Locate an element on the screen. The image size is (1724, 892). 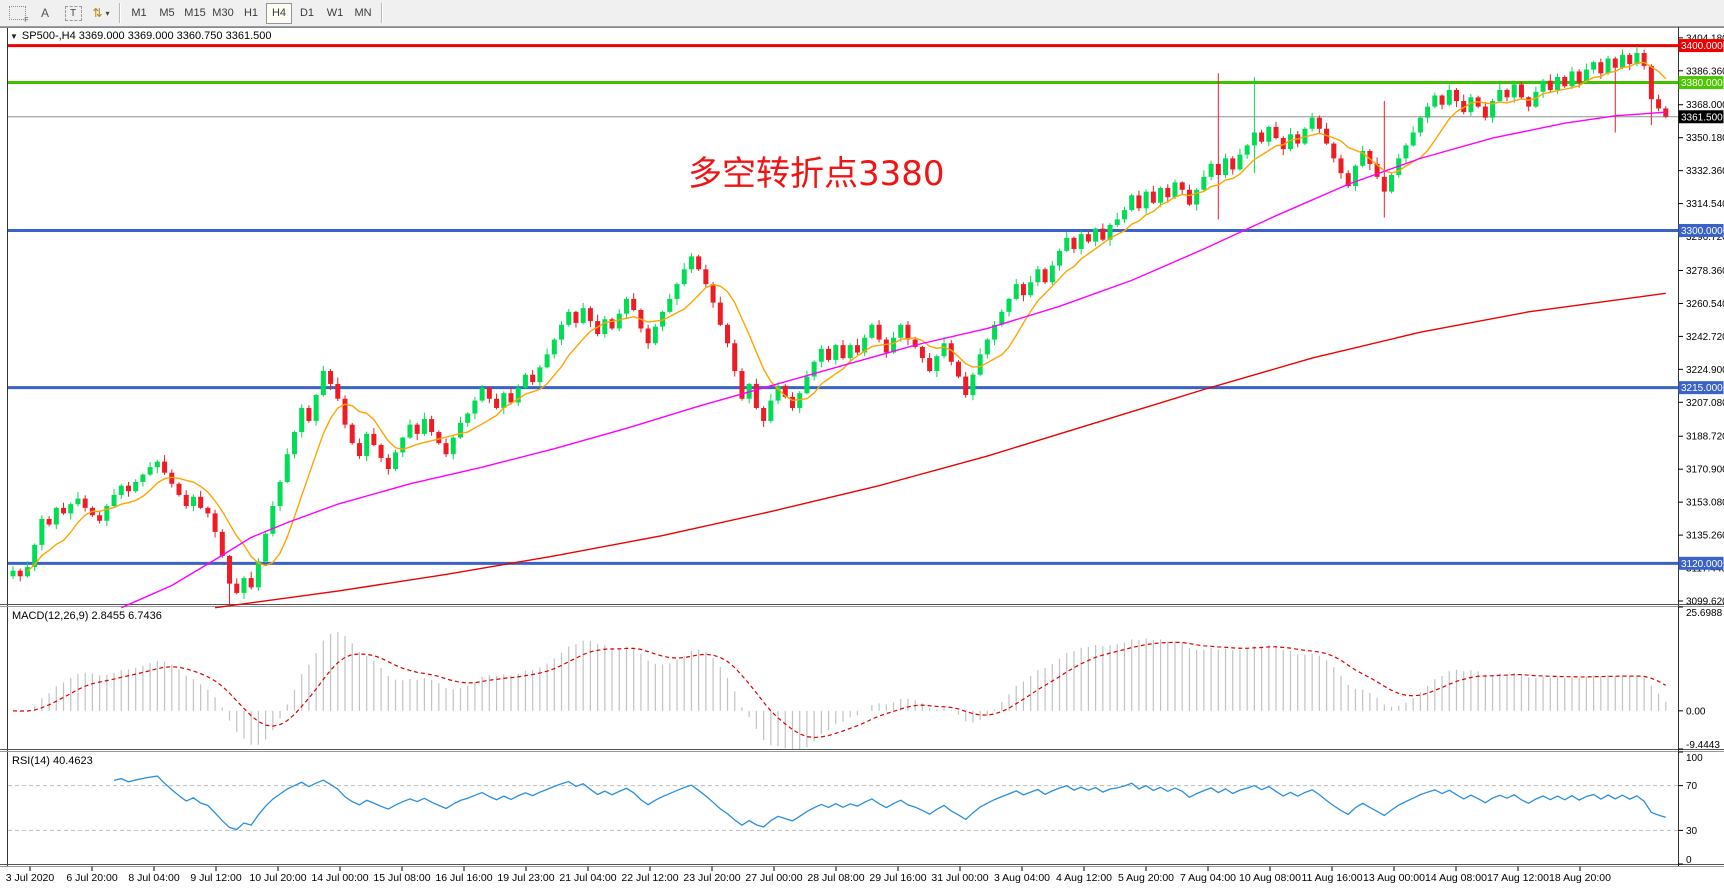
time-axis-label: 15 Jul 08:00 is located at coordinates (401, 878).